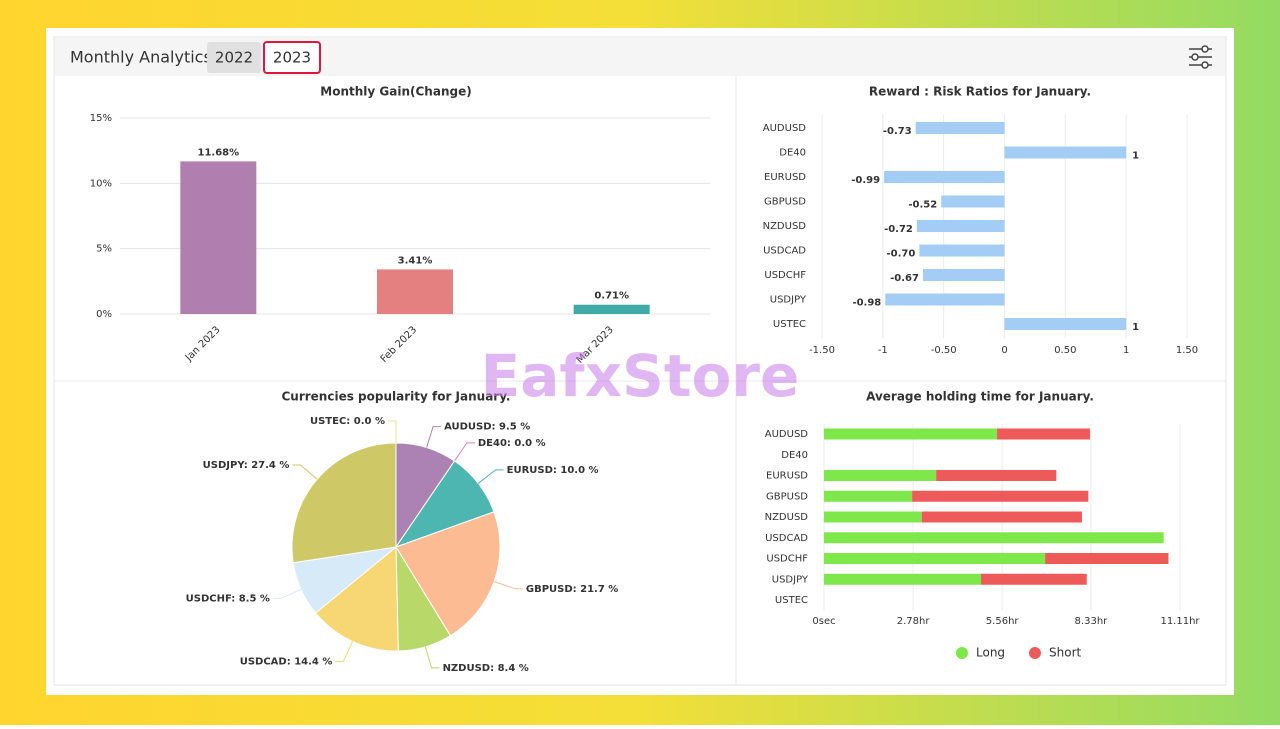 Image resolution: width=1280 pixels, height=729 pixels. Describe the element at coordinates (1180, 621) in the screenshot. I see `x-tick-label: 11.11hr` at that location.